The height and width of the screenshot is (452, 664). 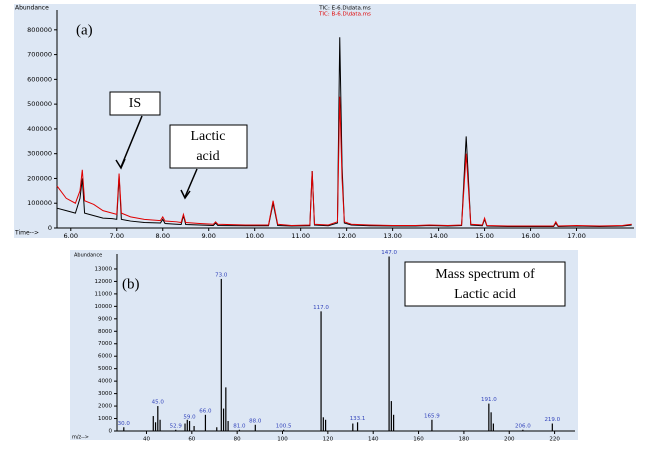 What do you see at coordinates (392, 236) in the screenshot?
I see `x-tick-label: 13.00` at bounding box center [392, 236].